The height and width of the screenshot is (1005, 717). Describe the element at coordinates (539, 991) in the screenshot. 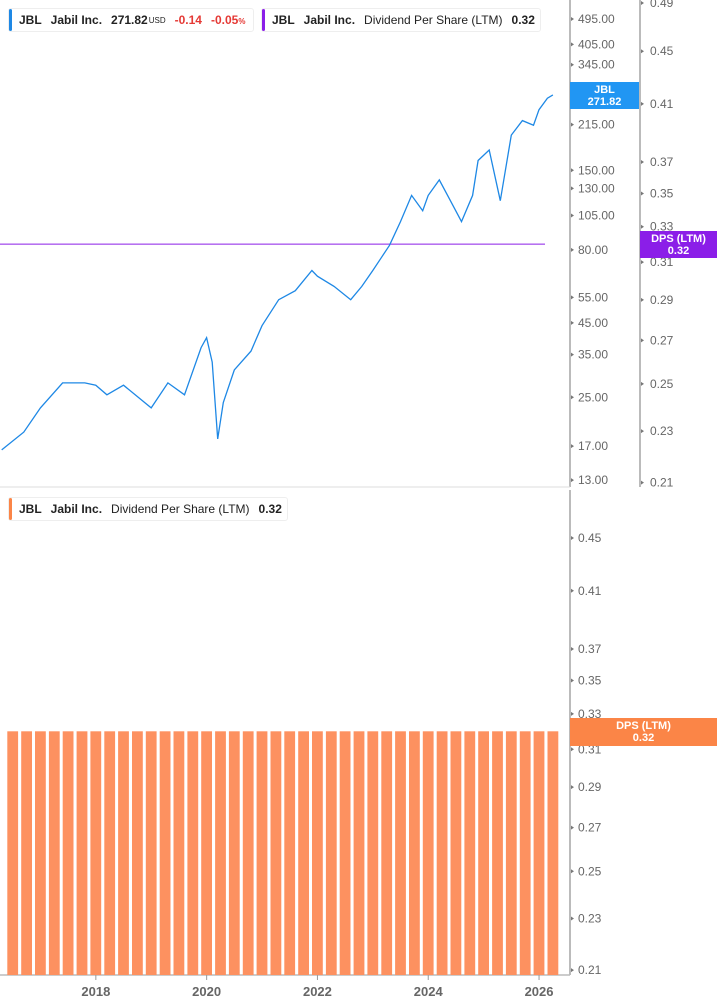

I see `x-tick-label: 2026` at that location.